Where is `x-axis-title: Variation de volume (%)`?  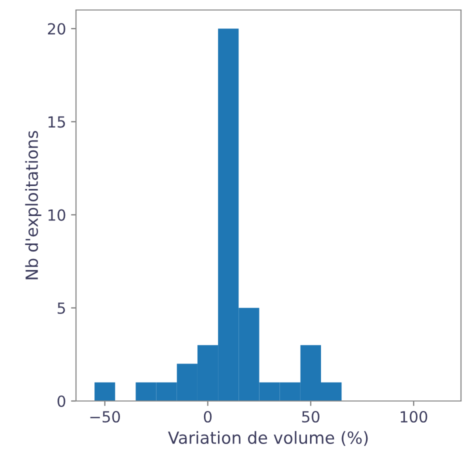 x-axis-title: Variation de volume (%) is located at coordinates (268, 438).